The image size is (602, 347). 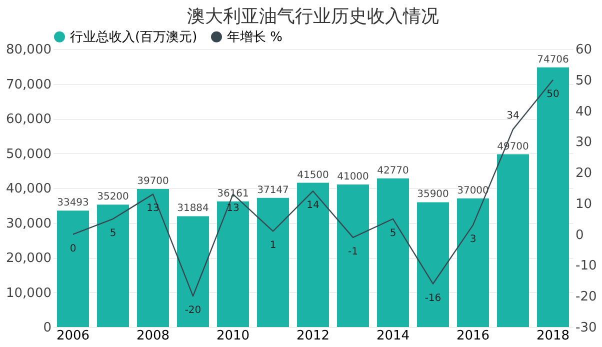 What do you see at coordinates (433, 194) in the screenshot?
I see `data-label: 35900` at bounding box center [433, 194].